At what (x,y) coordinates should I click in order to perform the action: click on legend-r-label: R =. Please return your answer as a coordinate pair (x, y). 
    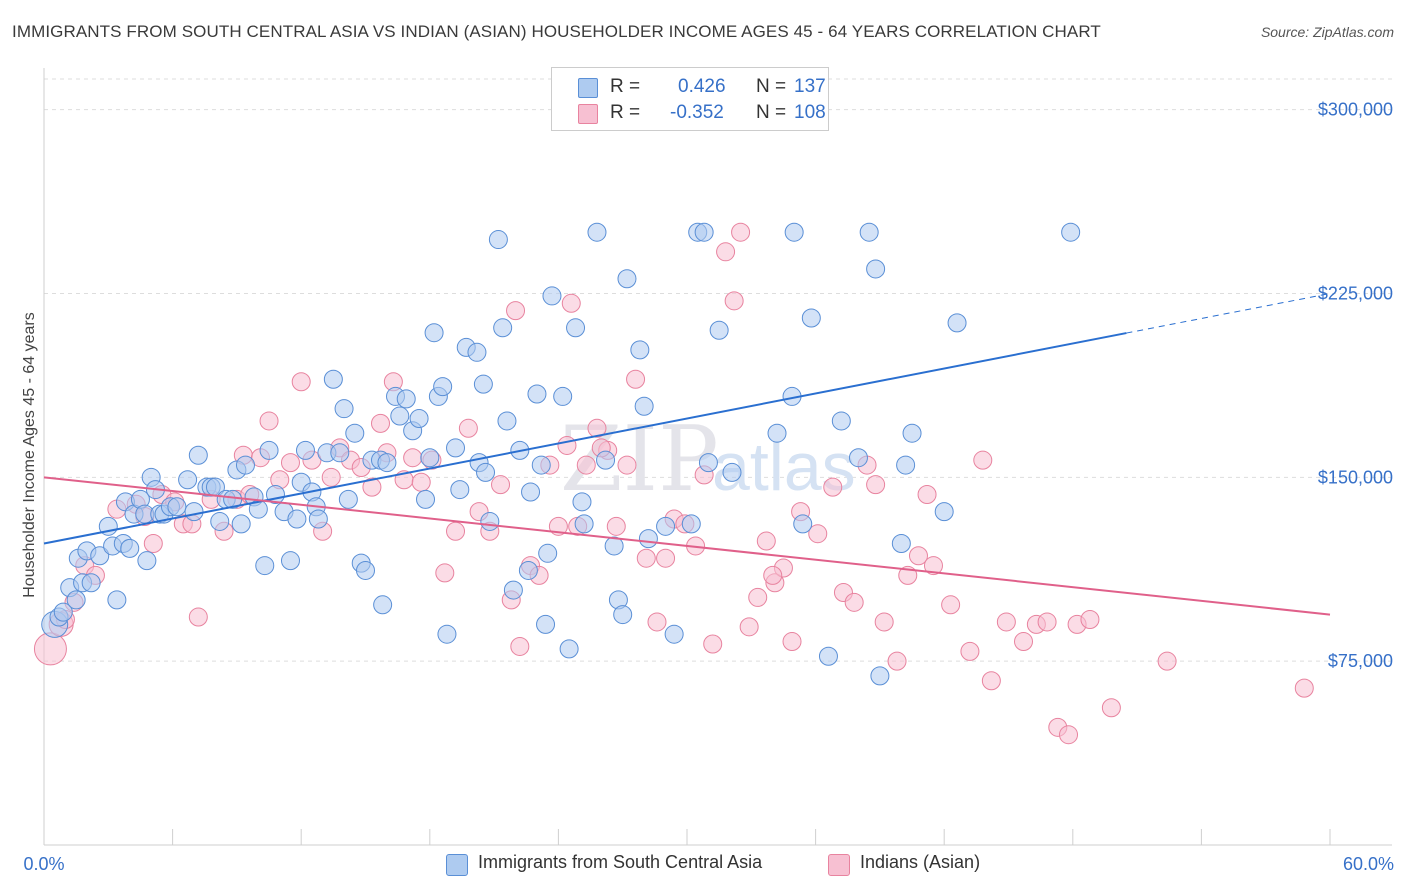
    Looking at the image, I should click on (625, 112).